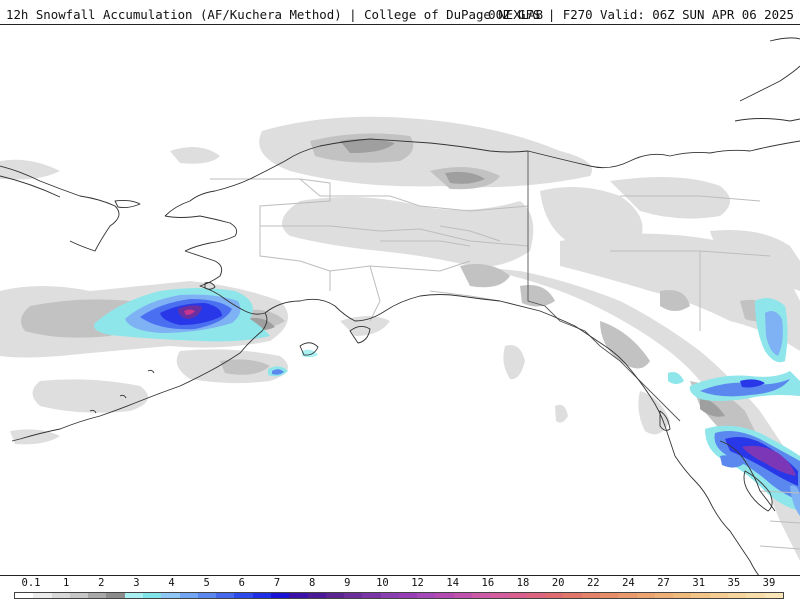 Image resolution: width=800 pixels, height=600 pixels. I want to click on legend-color-bar, so click(399, 595).